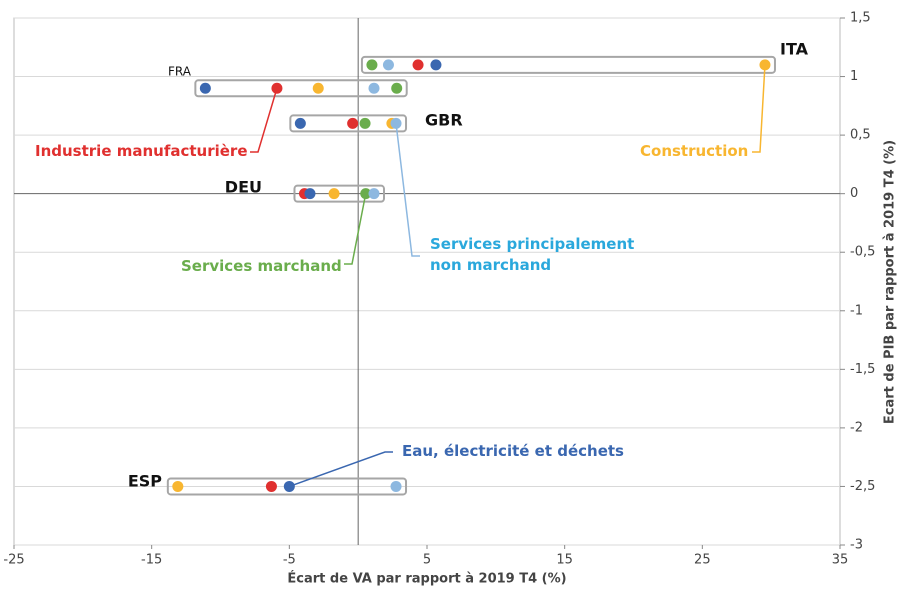 This screenshot has height=590, width=900. I want to click on series-label: Services principalement non marchand, so click(532, 254).